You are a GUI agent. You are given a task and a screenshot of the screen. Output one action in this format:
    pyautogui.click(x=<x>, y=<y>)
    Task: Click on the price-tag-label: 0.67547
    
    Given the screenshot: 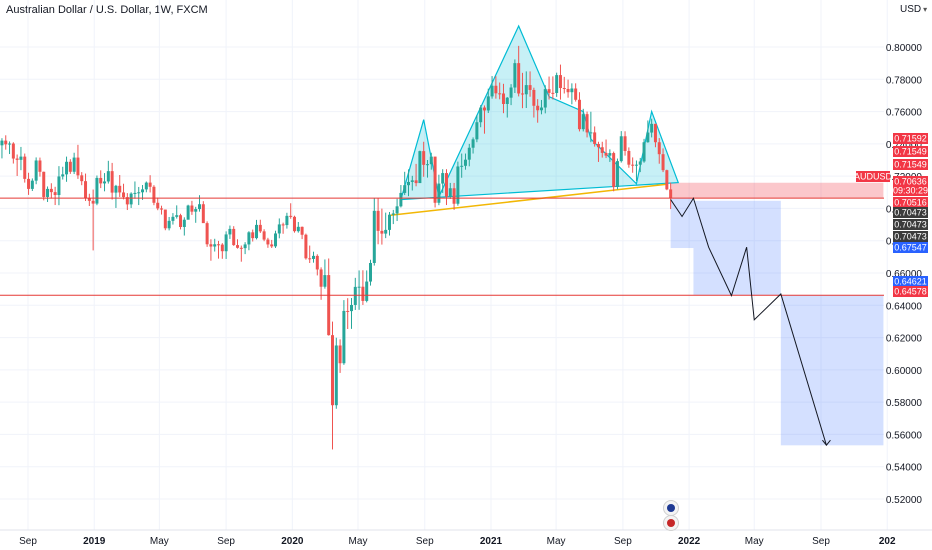 What is the action you would take?
    pyautogui.click(x=910, y=248)
    